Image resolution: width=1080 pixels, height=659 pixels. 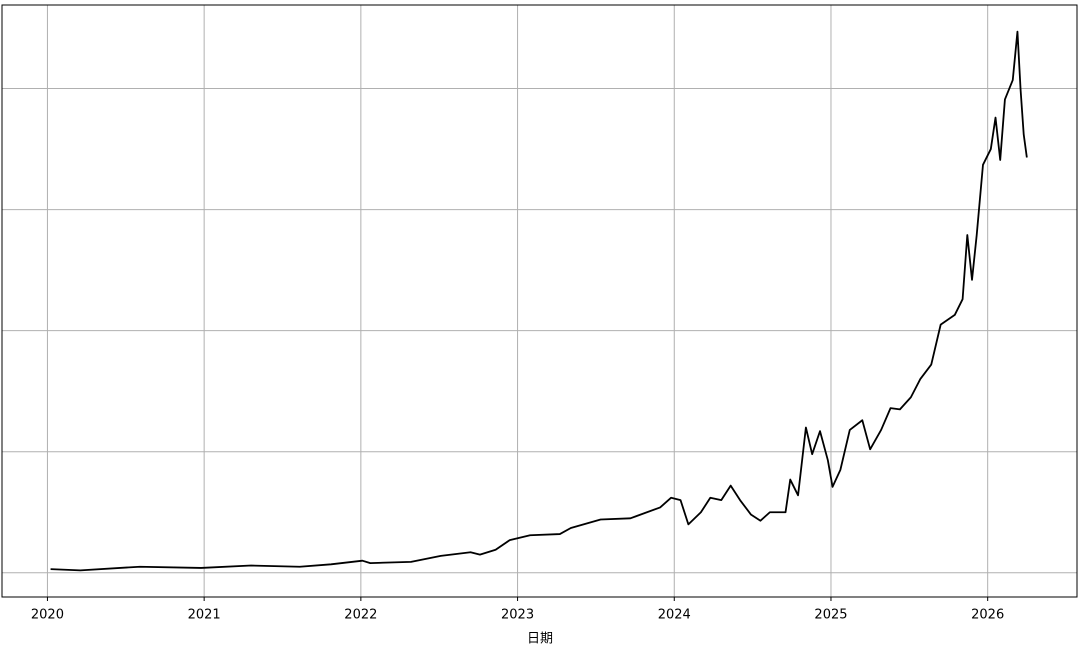 I want to click on x-tick-label: 2020, so click(x=47, y=615).